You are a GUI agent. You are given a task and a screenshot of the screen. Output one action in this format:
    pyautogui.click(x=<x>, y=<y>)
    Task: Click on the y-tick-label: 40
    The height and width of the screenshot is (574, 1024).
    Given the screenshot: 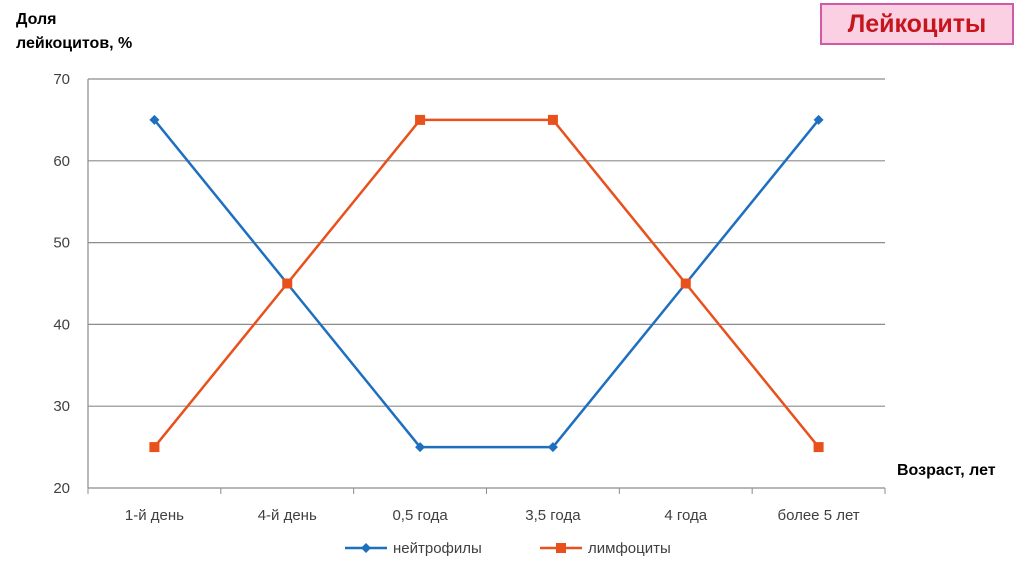 What is the action you would take?
    pyautogui.click(x=61, y=324)
    